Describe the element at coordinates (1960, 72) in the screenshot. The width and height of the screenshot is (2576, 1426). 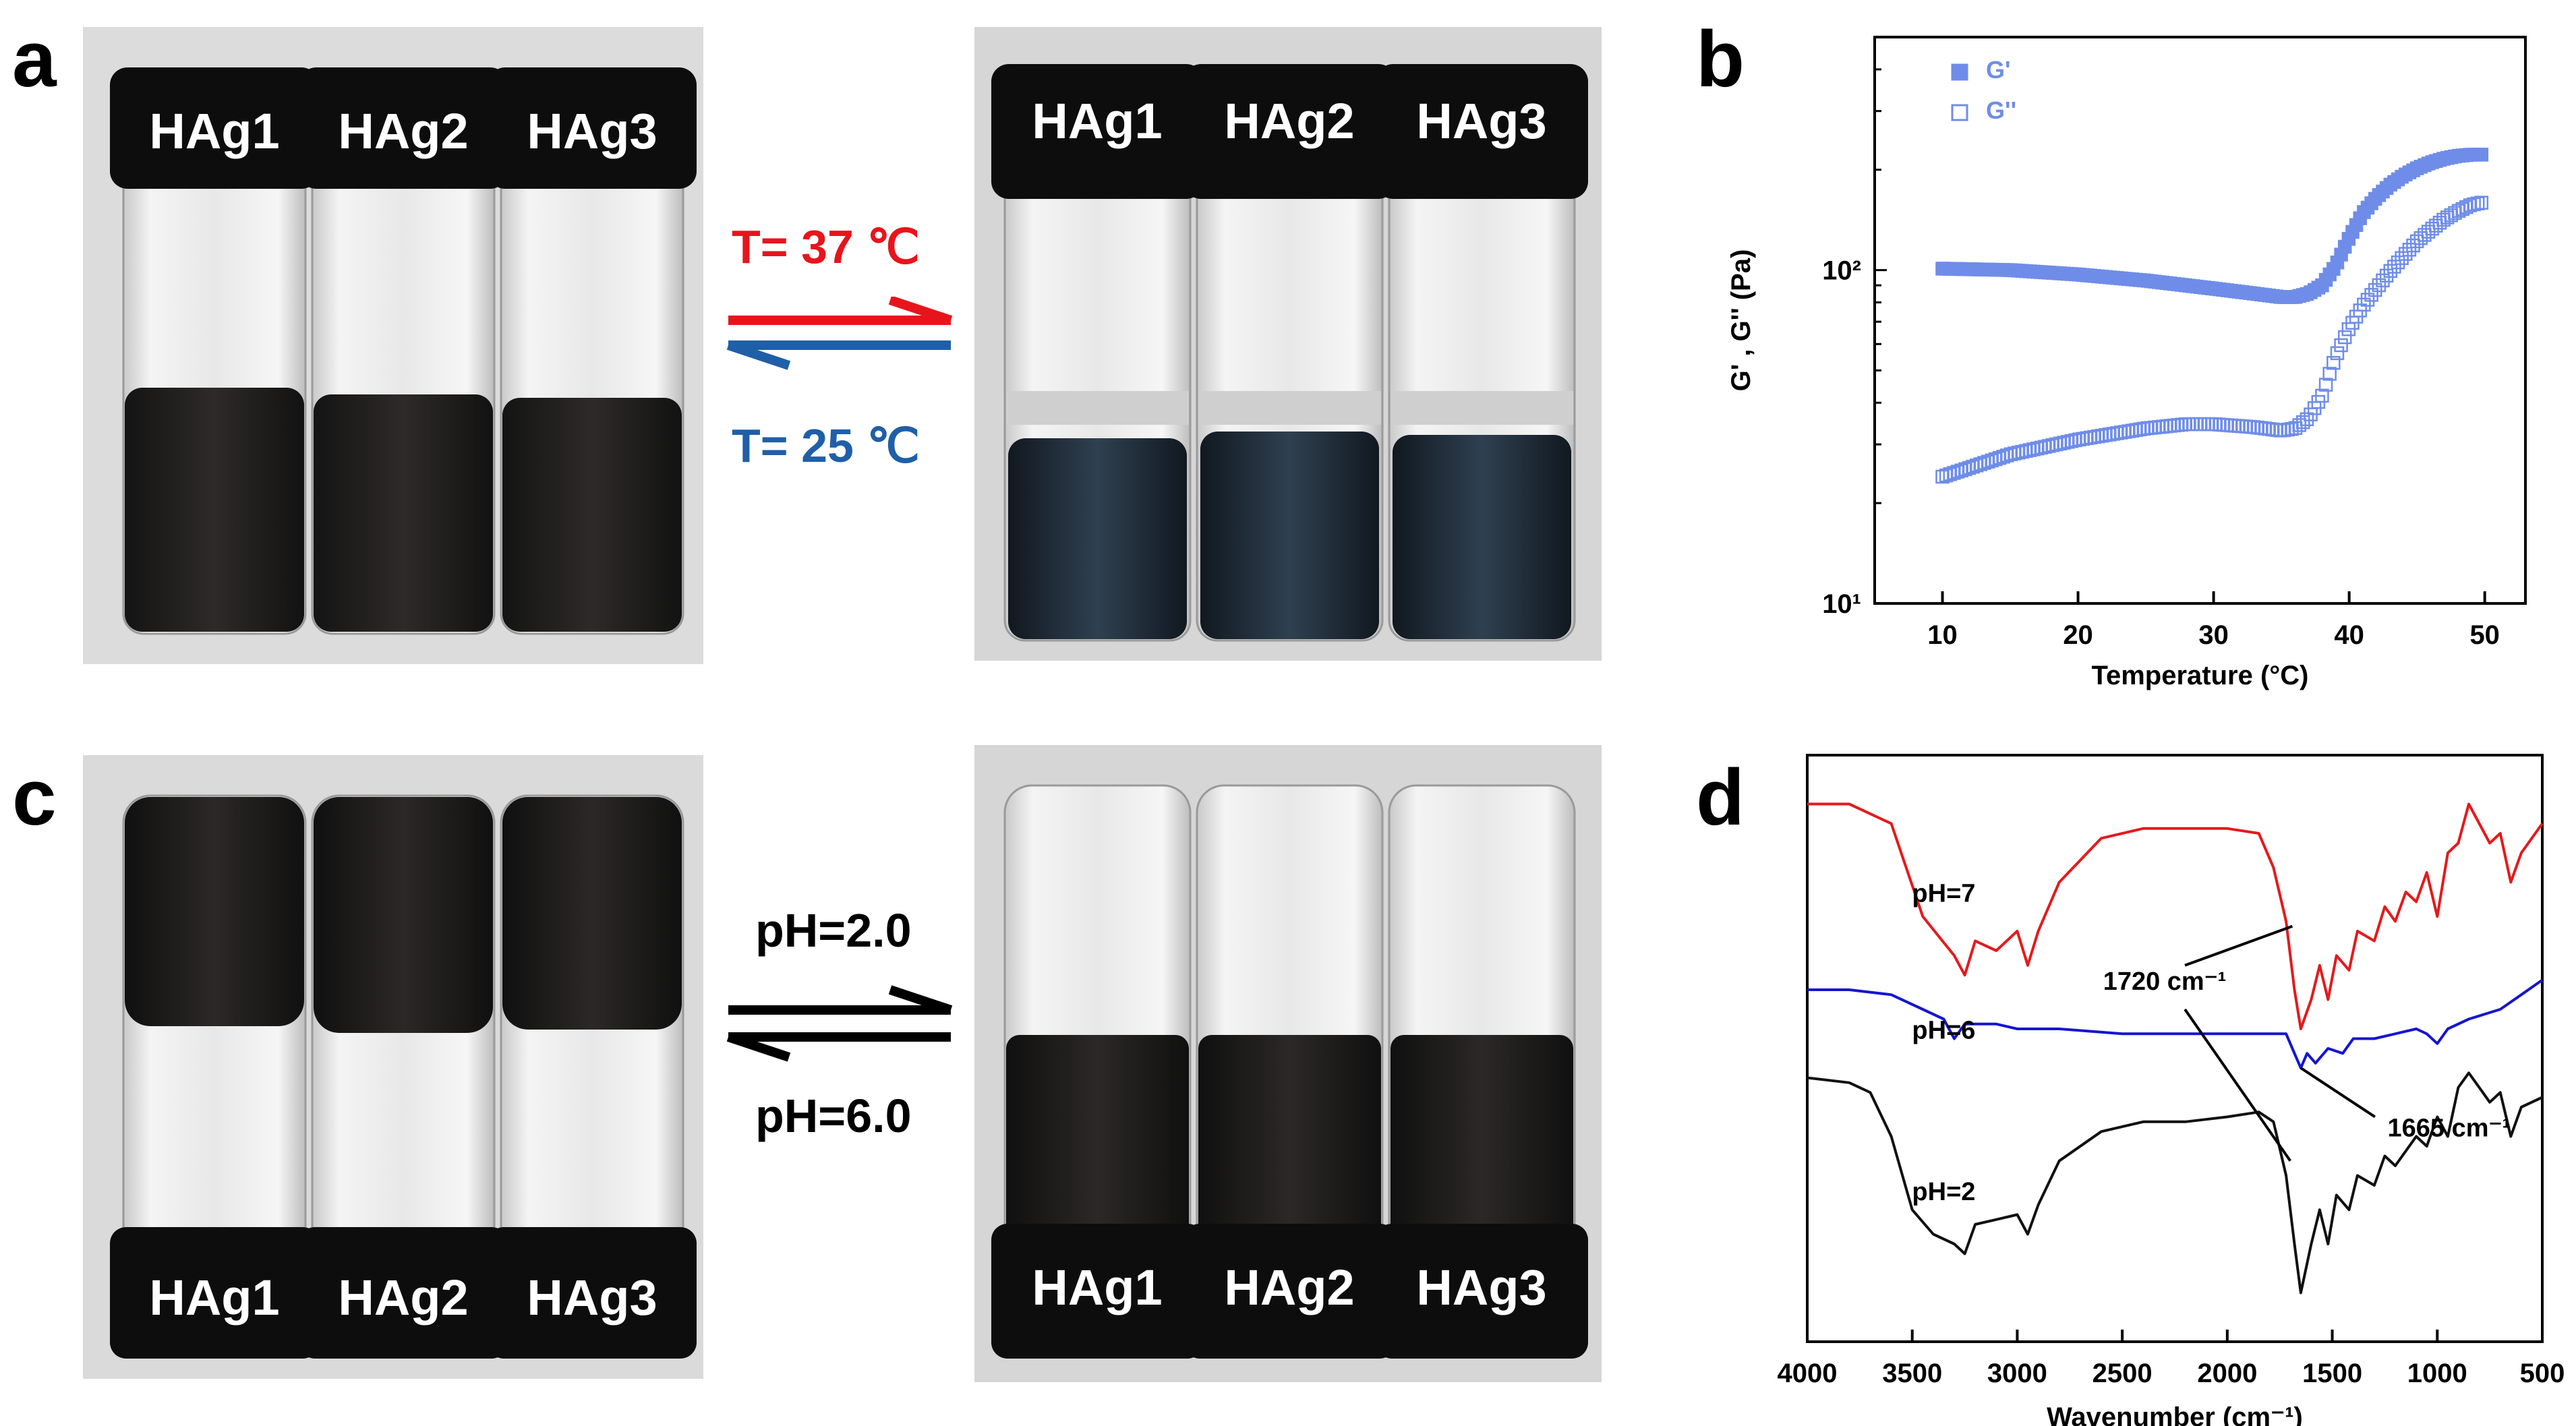
I see `legend-marker-b` at that location.